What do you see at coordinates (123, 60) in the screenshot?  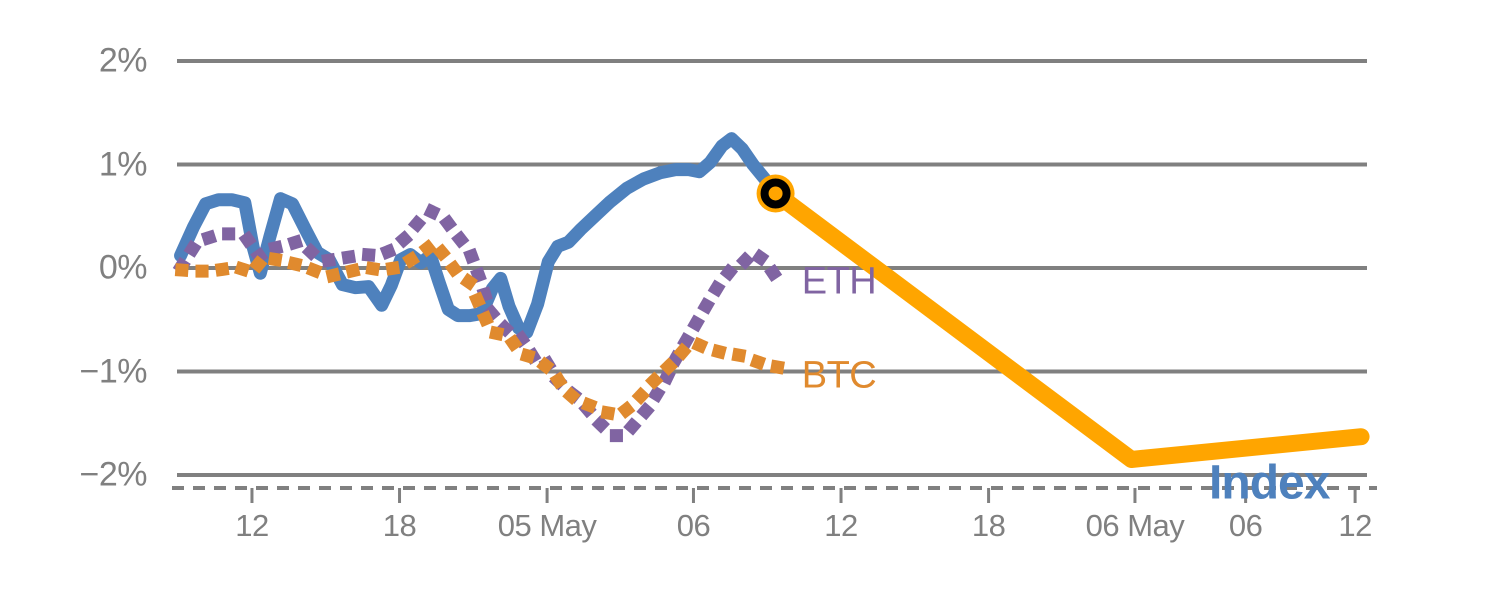 I see `y-axis-tick-label: 2%` at bounding box center [123, 60].